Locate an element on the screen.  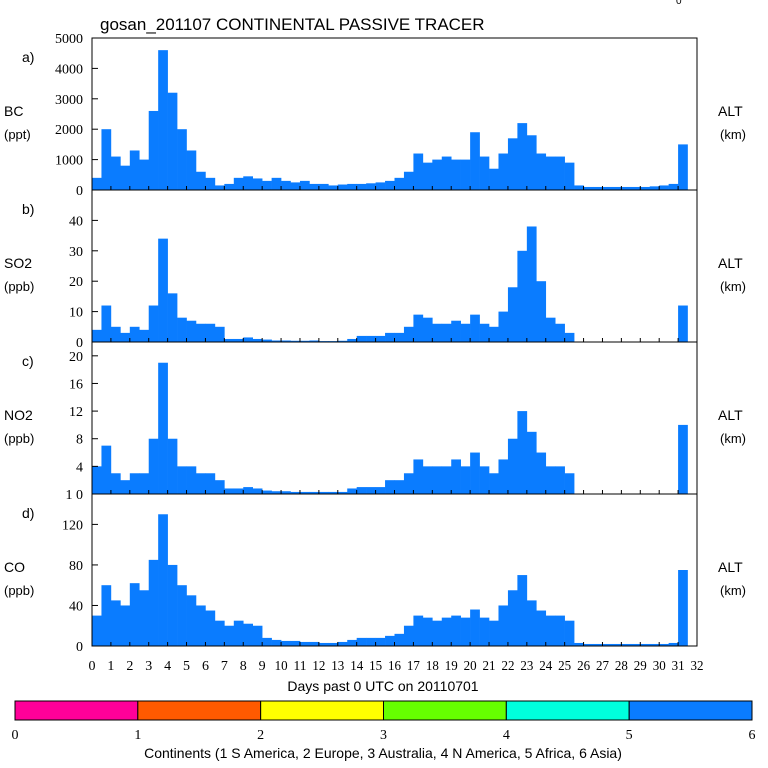
x-axis-label: Days past 0 UTC on 20110701 is located at coordinates (382, 686).